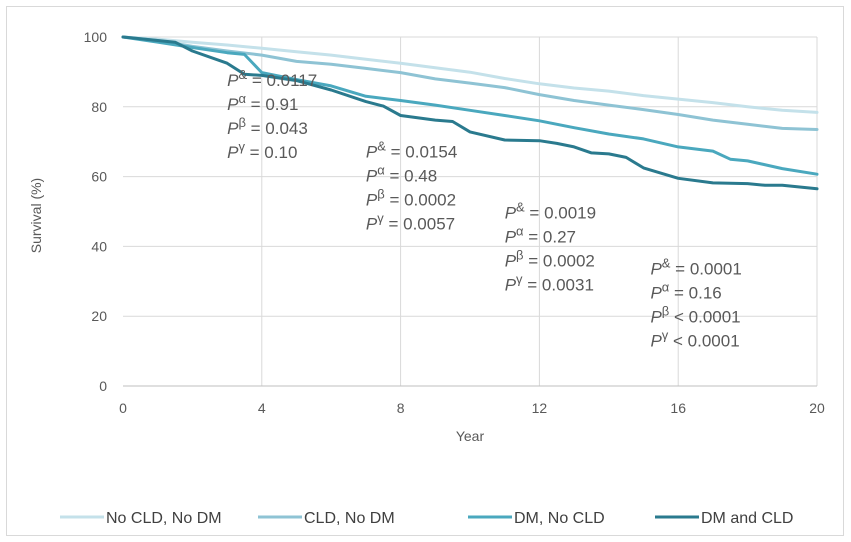 The height and width of the screenshot is (542, 851). I want to click on legend-item-4: DM and CLD, so click(724, 518).